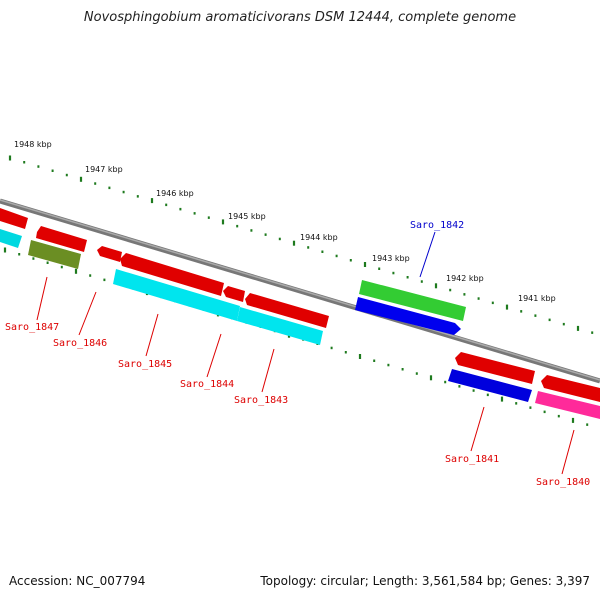 This screenshot has height=600, width=600. What do you see at coordinates (391, 258) in the screenshot?
I see `kbp-label: 1943 kbp` at bounding box center [391, 258].